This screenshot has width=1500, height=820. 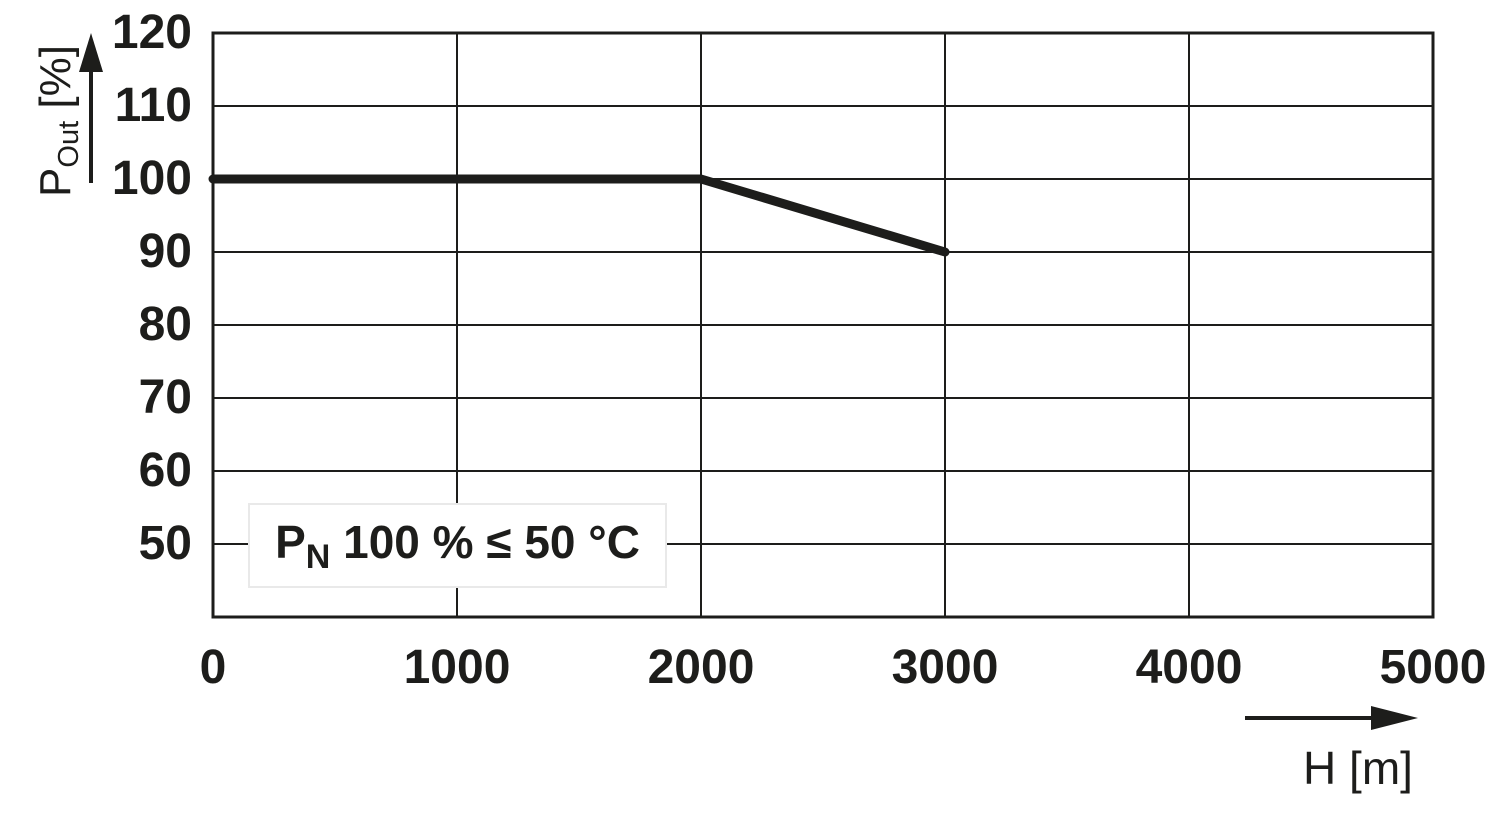 I want to click on data-line, so click(x=579, y=215).